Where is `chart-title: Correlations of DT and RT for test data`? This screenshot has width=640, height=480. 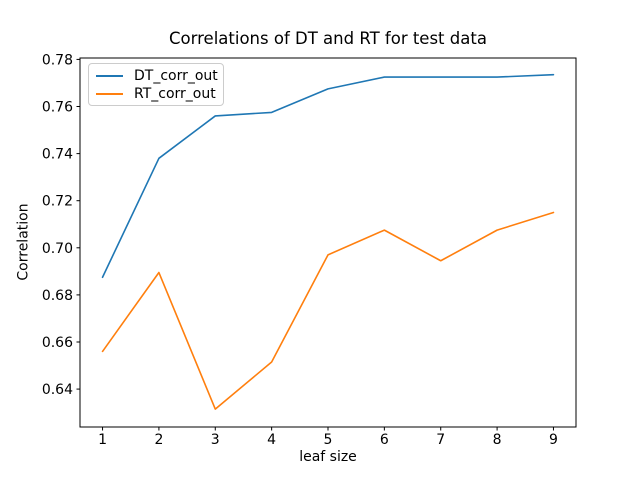 chart-title: Correlations of DT and RT for test data is located at coordinates (328, 38).